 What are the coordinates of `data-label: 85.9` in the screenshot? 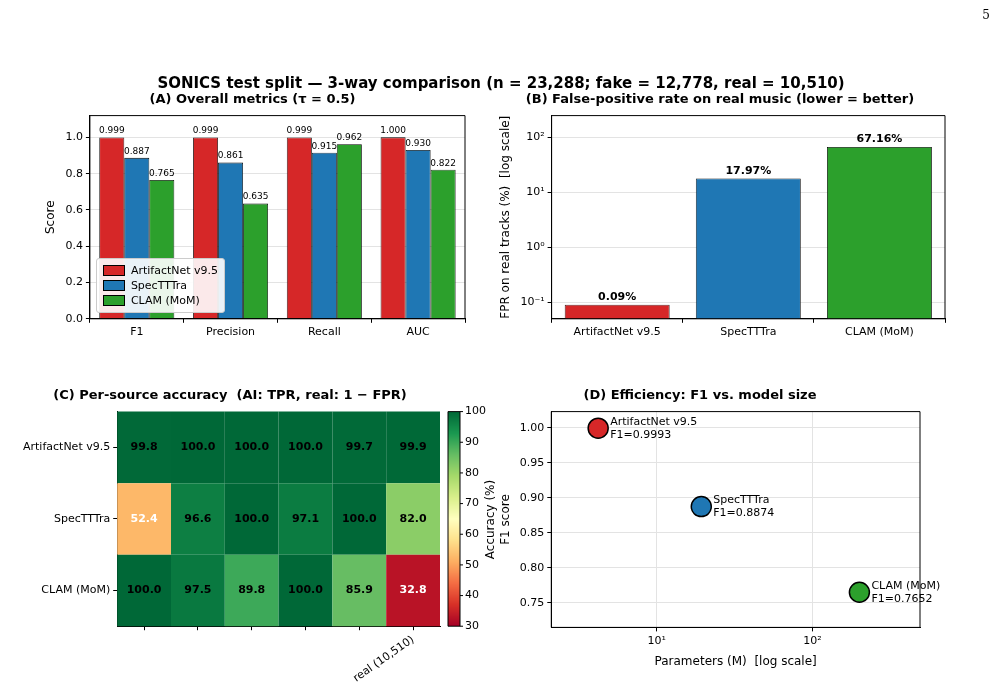 It's located at (359, 590).